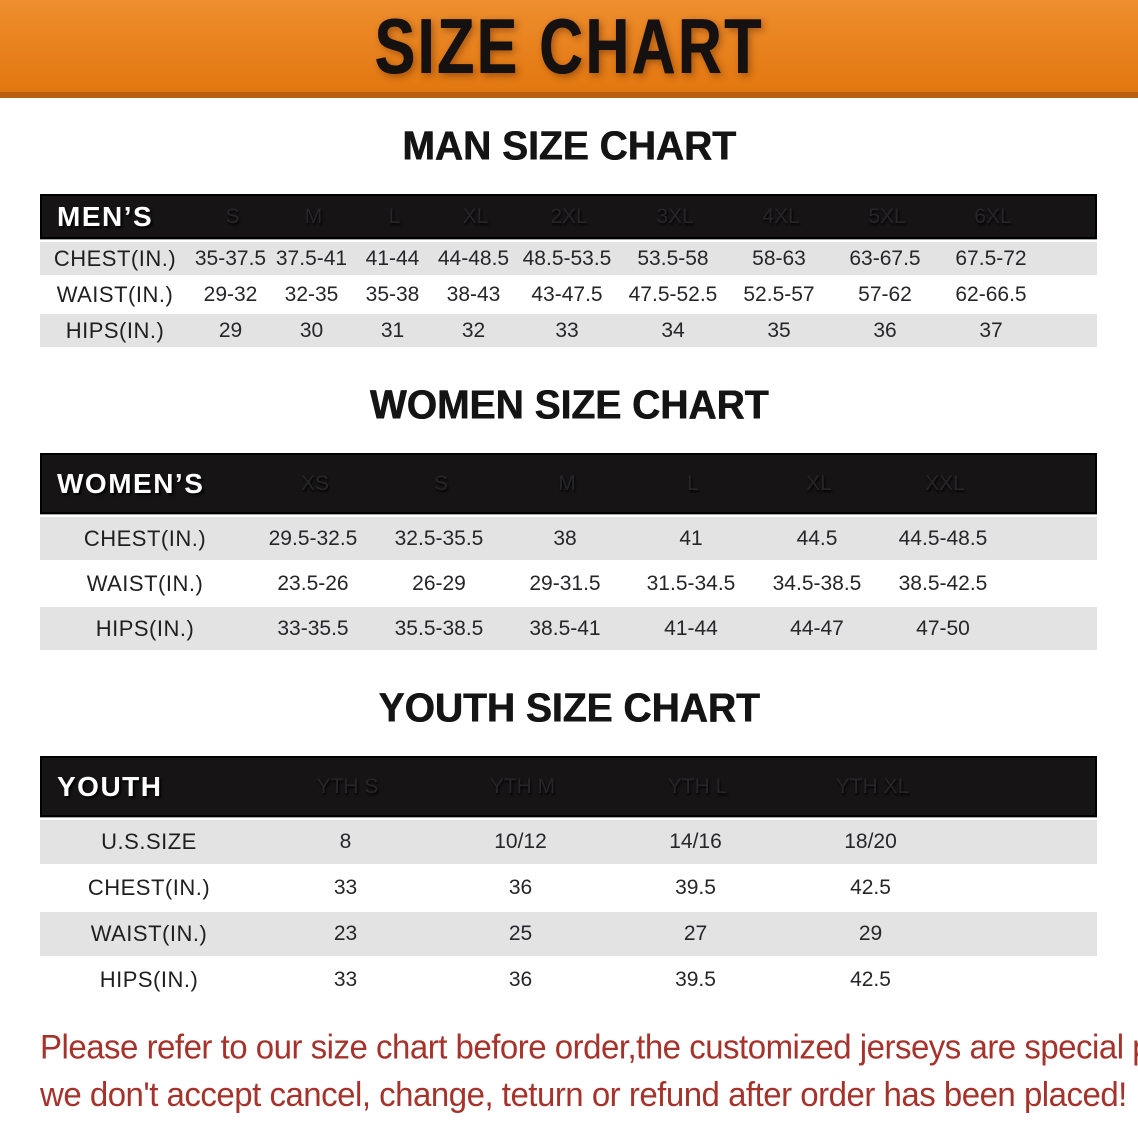 This screenshot has height=1132, width=1138. I want to click on value-cell: 35, so click(779, 330).